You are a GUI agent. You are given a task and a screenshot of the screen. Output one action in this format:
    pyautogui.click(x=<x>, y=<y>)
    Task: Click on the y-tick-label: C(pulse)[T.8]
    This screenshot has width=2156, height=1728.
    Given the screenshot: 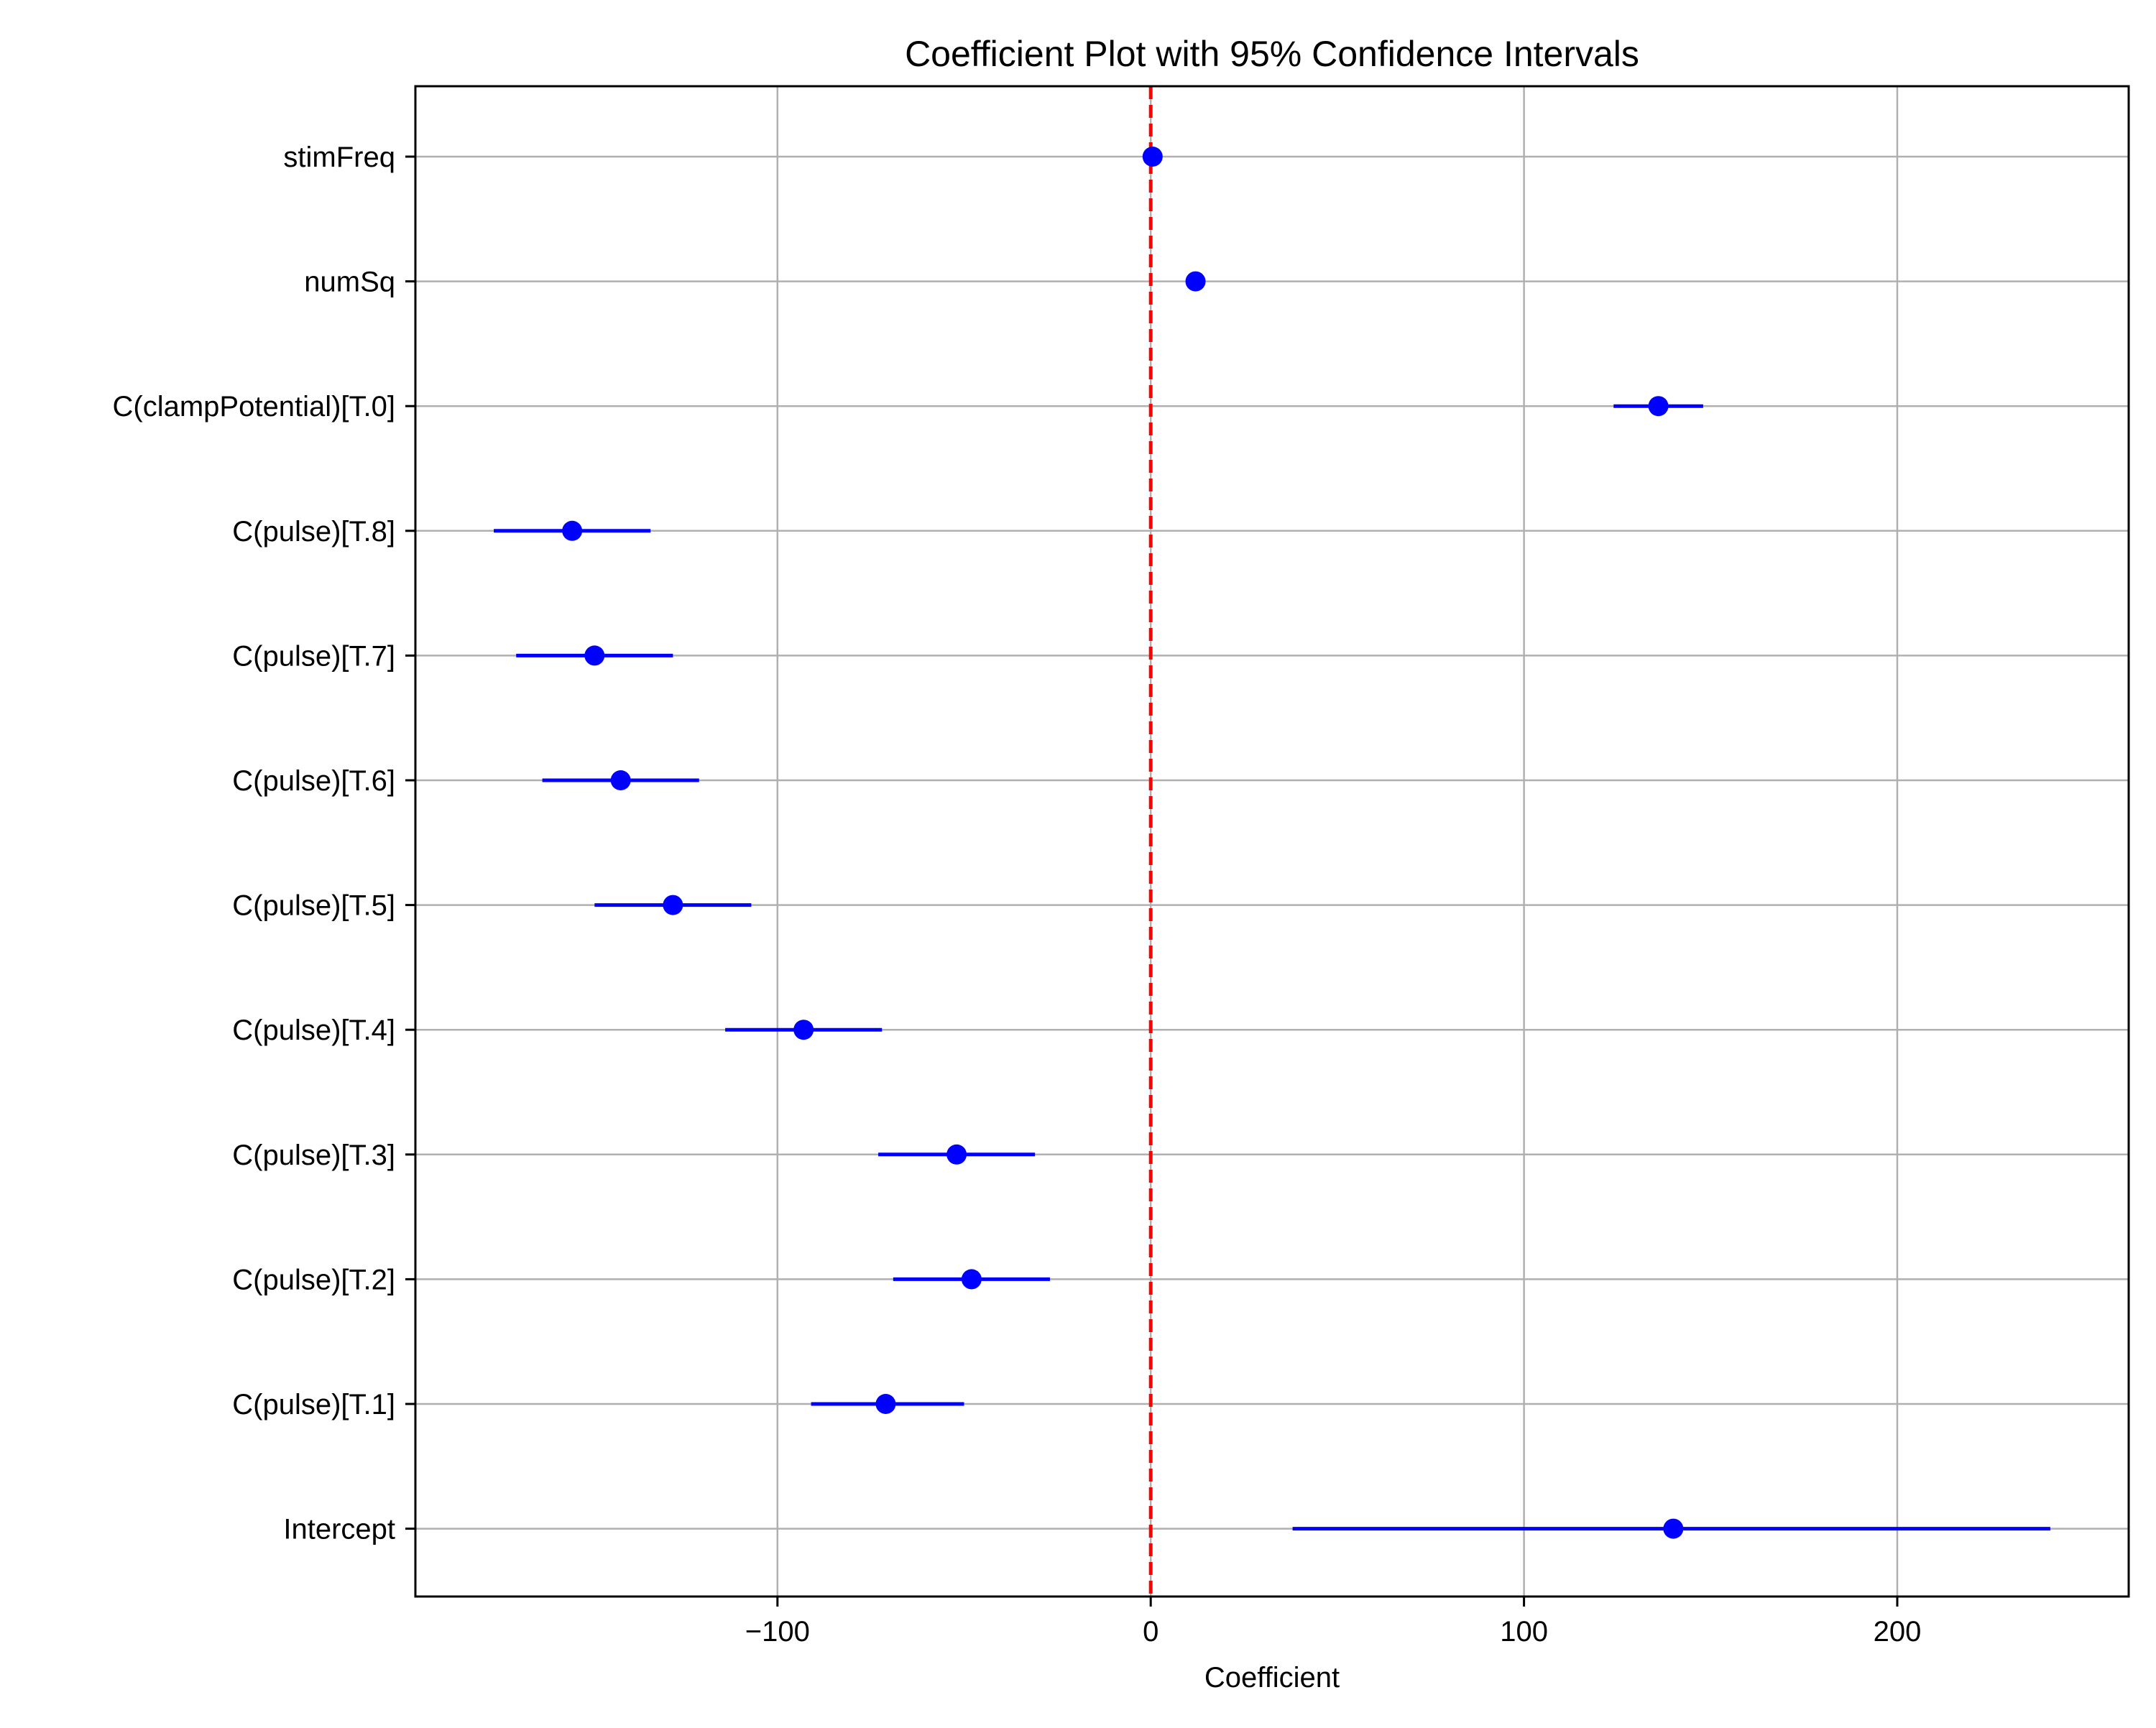 What is the action you would take?
    pyautogui.click(x=313, y=531)
    